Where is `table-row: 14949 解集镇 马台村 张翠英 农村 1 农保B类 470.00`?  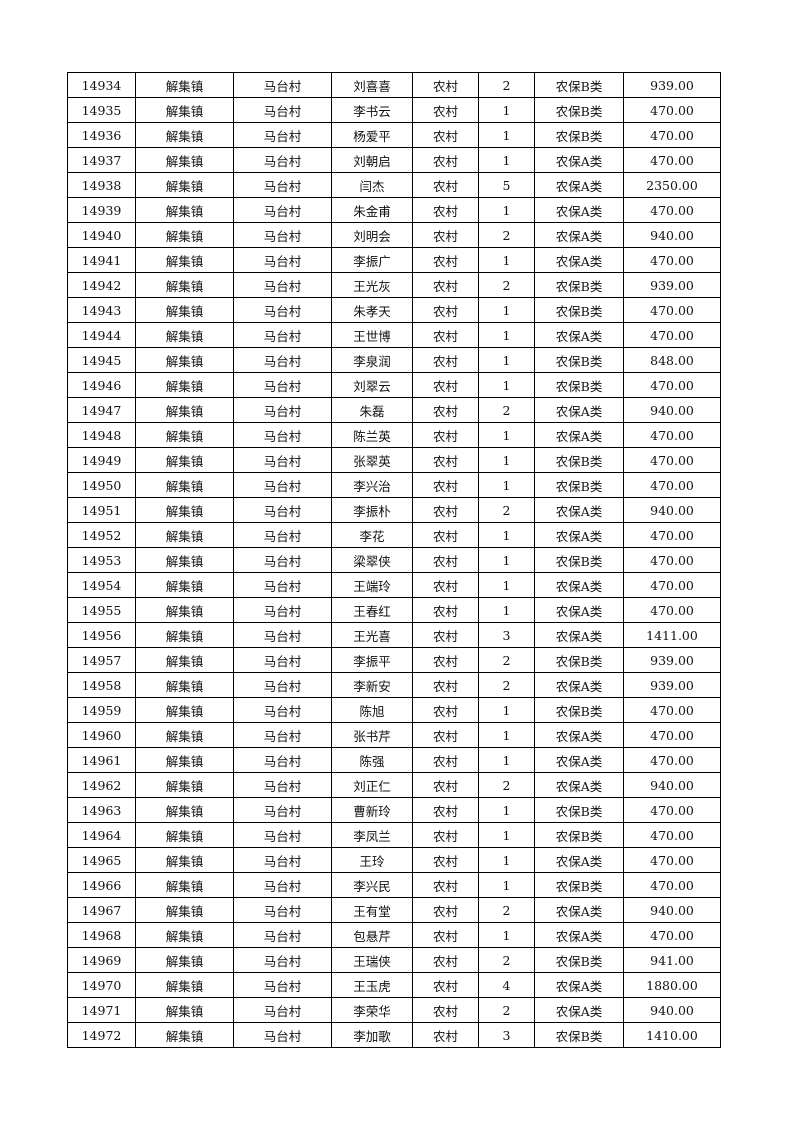
table-row: 14949 解集镇 马台村 张翠英 农村 1 农保B类 470.00 is located at coordinates (394, 460).